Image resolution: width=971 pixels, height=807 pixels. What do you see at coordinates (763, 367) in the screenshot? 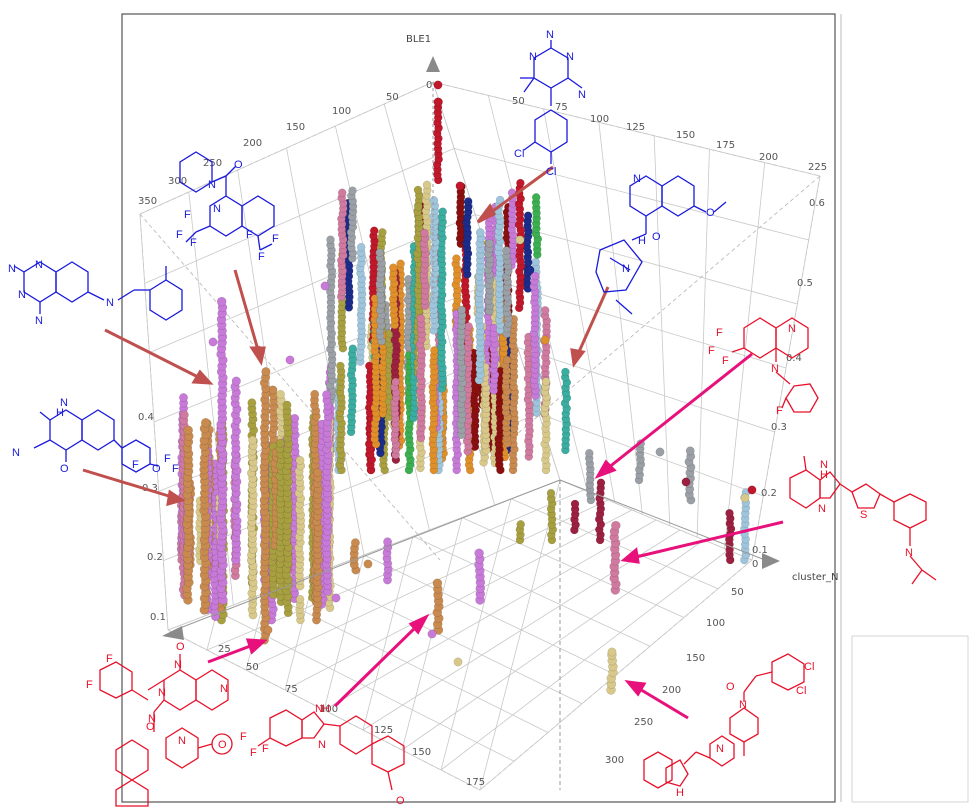
I see `molecule-m6: N N F F F F` at bounding box center [763, 367].